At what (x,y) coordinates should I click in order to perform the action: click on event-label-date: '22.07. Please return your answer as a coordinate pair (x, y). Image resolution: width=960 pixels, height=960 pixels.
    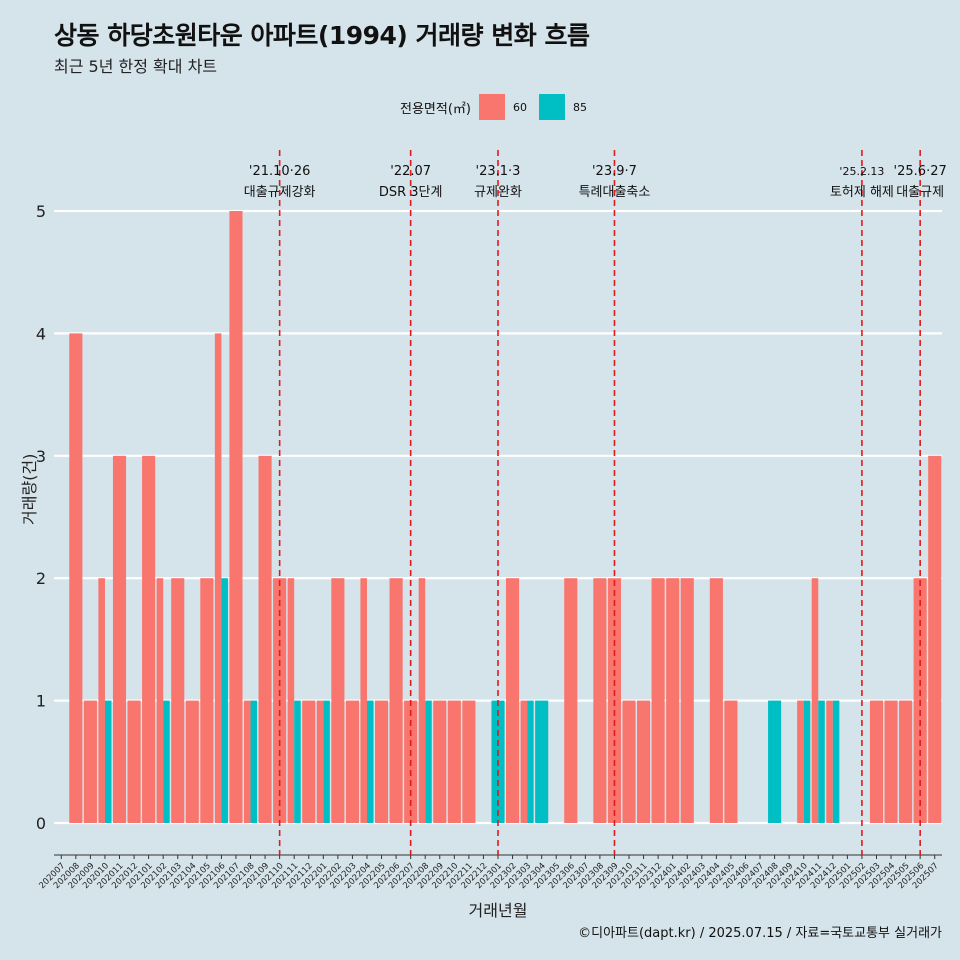
    Looking at the image, I should click on (410, 171).